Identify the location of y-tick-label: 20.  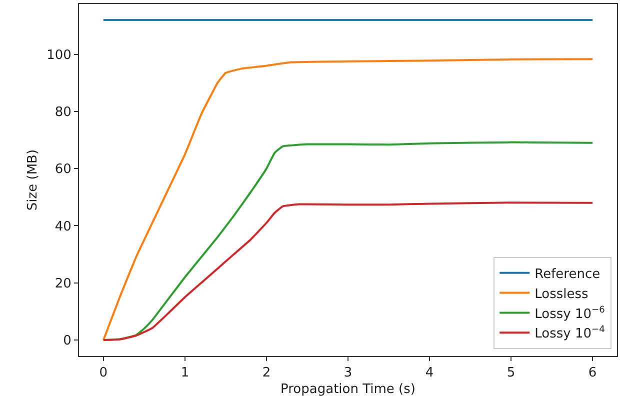
(63, 284).